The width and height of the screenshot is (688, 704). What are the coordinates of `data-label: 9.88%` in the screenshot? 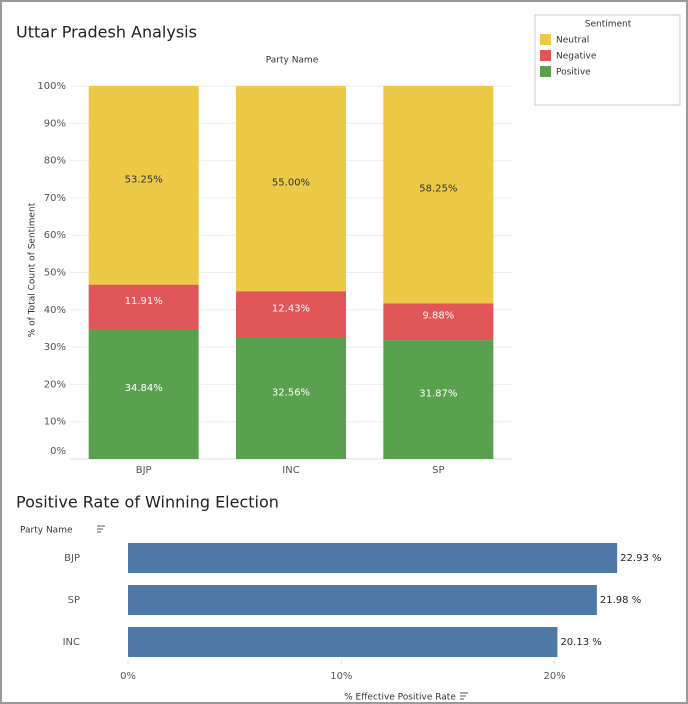 It's located at (438, 316).